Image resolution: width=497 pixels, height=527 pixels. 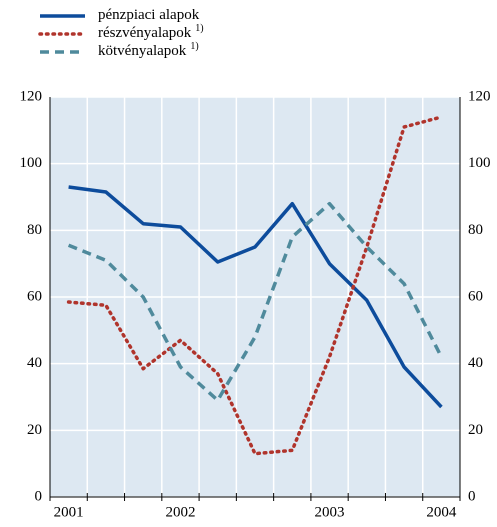 I want to click on y-tick-label: 100, so click(x=31, y=163).